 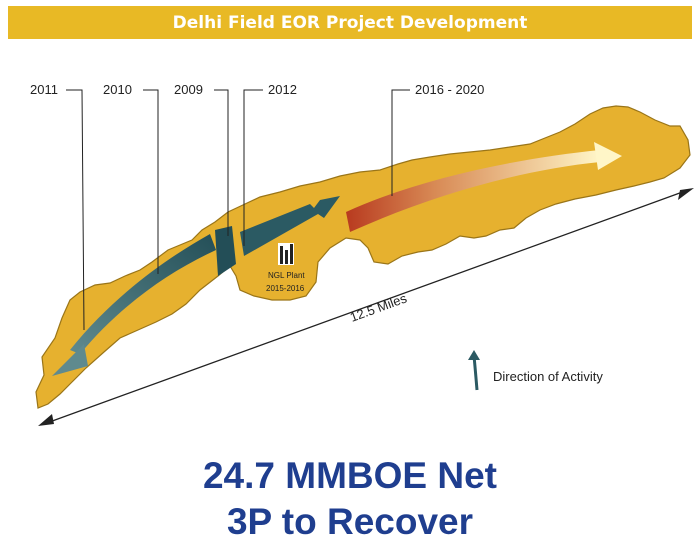 I want to click on year-2016-2020: 2016 - 2020, so click(x=449, y=89).